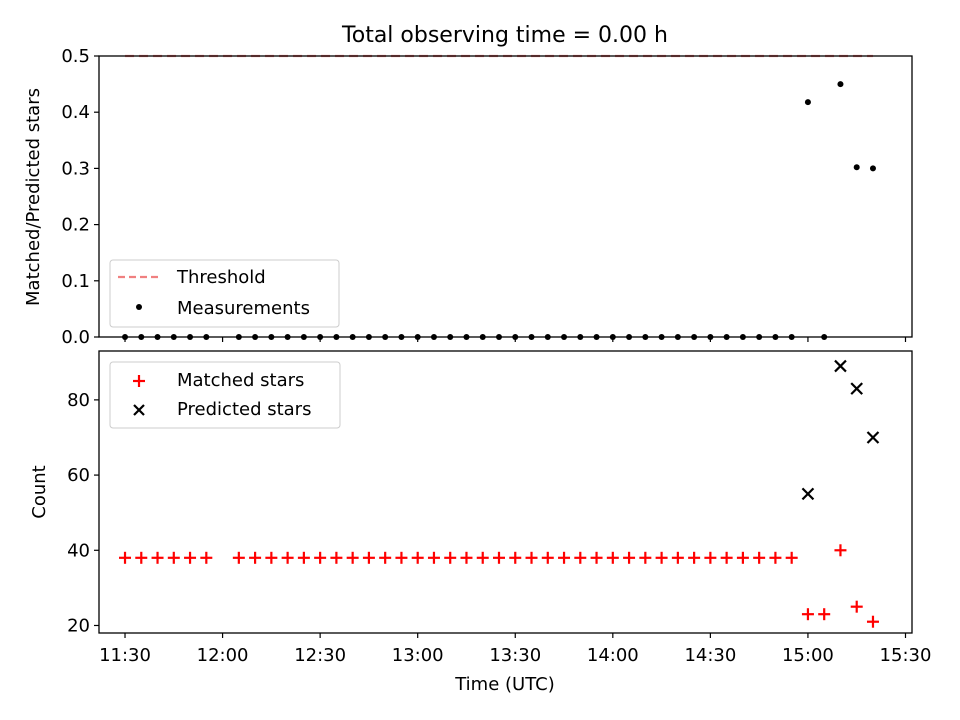 This screenshot has width=960, height=720. Describe the element at coordinates (613, 655) in the screenshot. I see `x-tick-label: 14:00` at that location.